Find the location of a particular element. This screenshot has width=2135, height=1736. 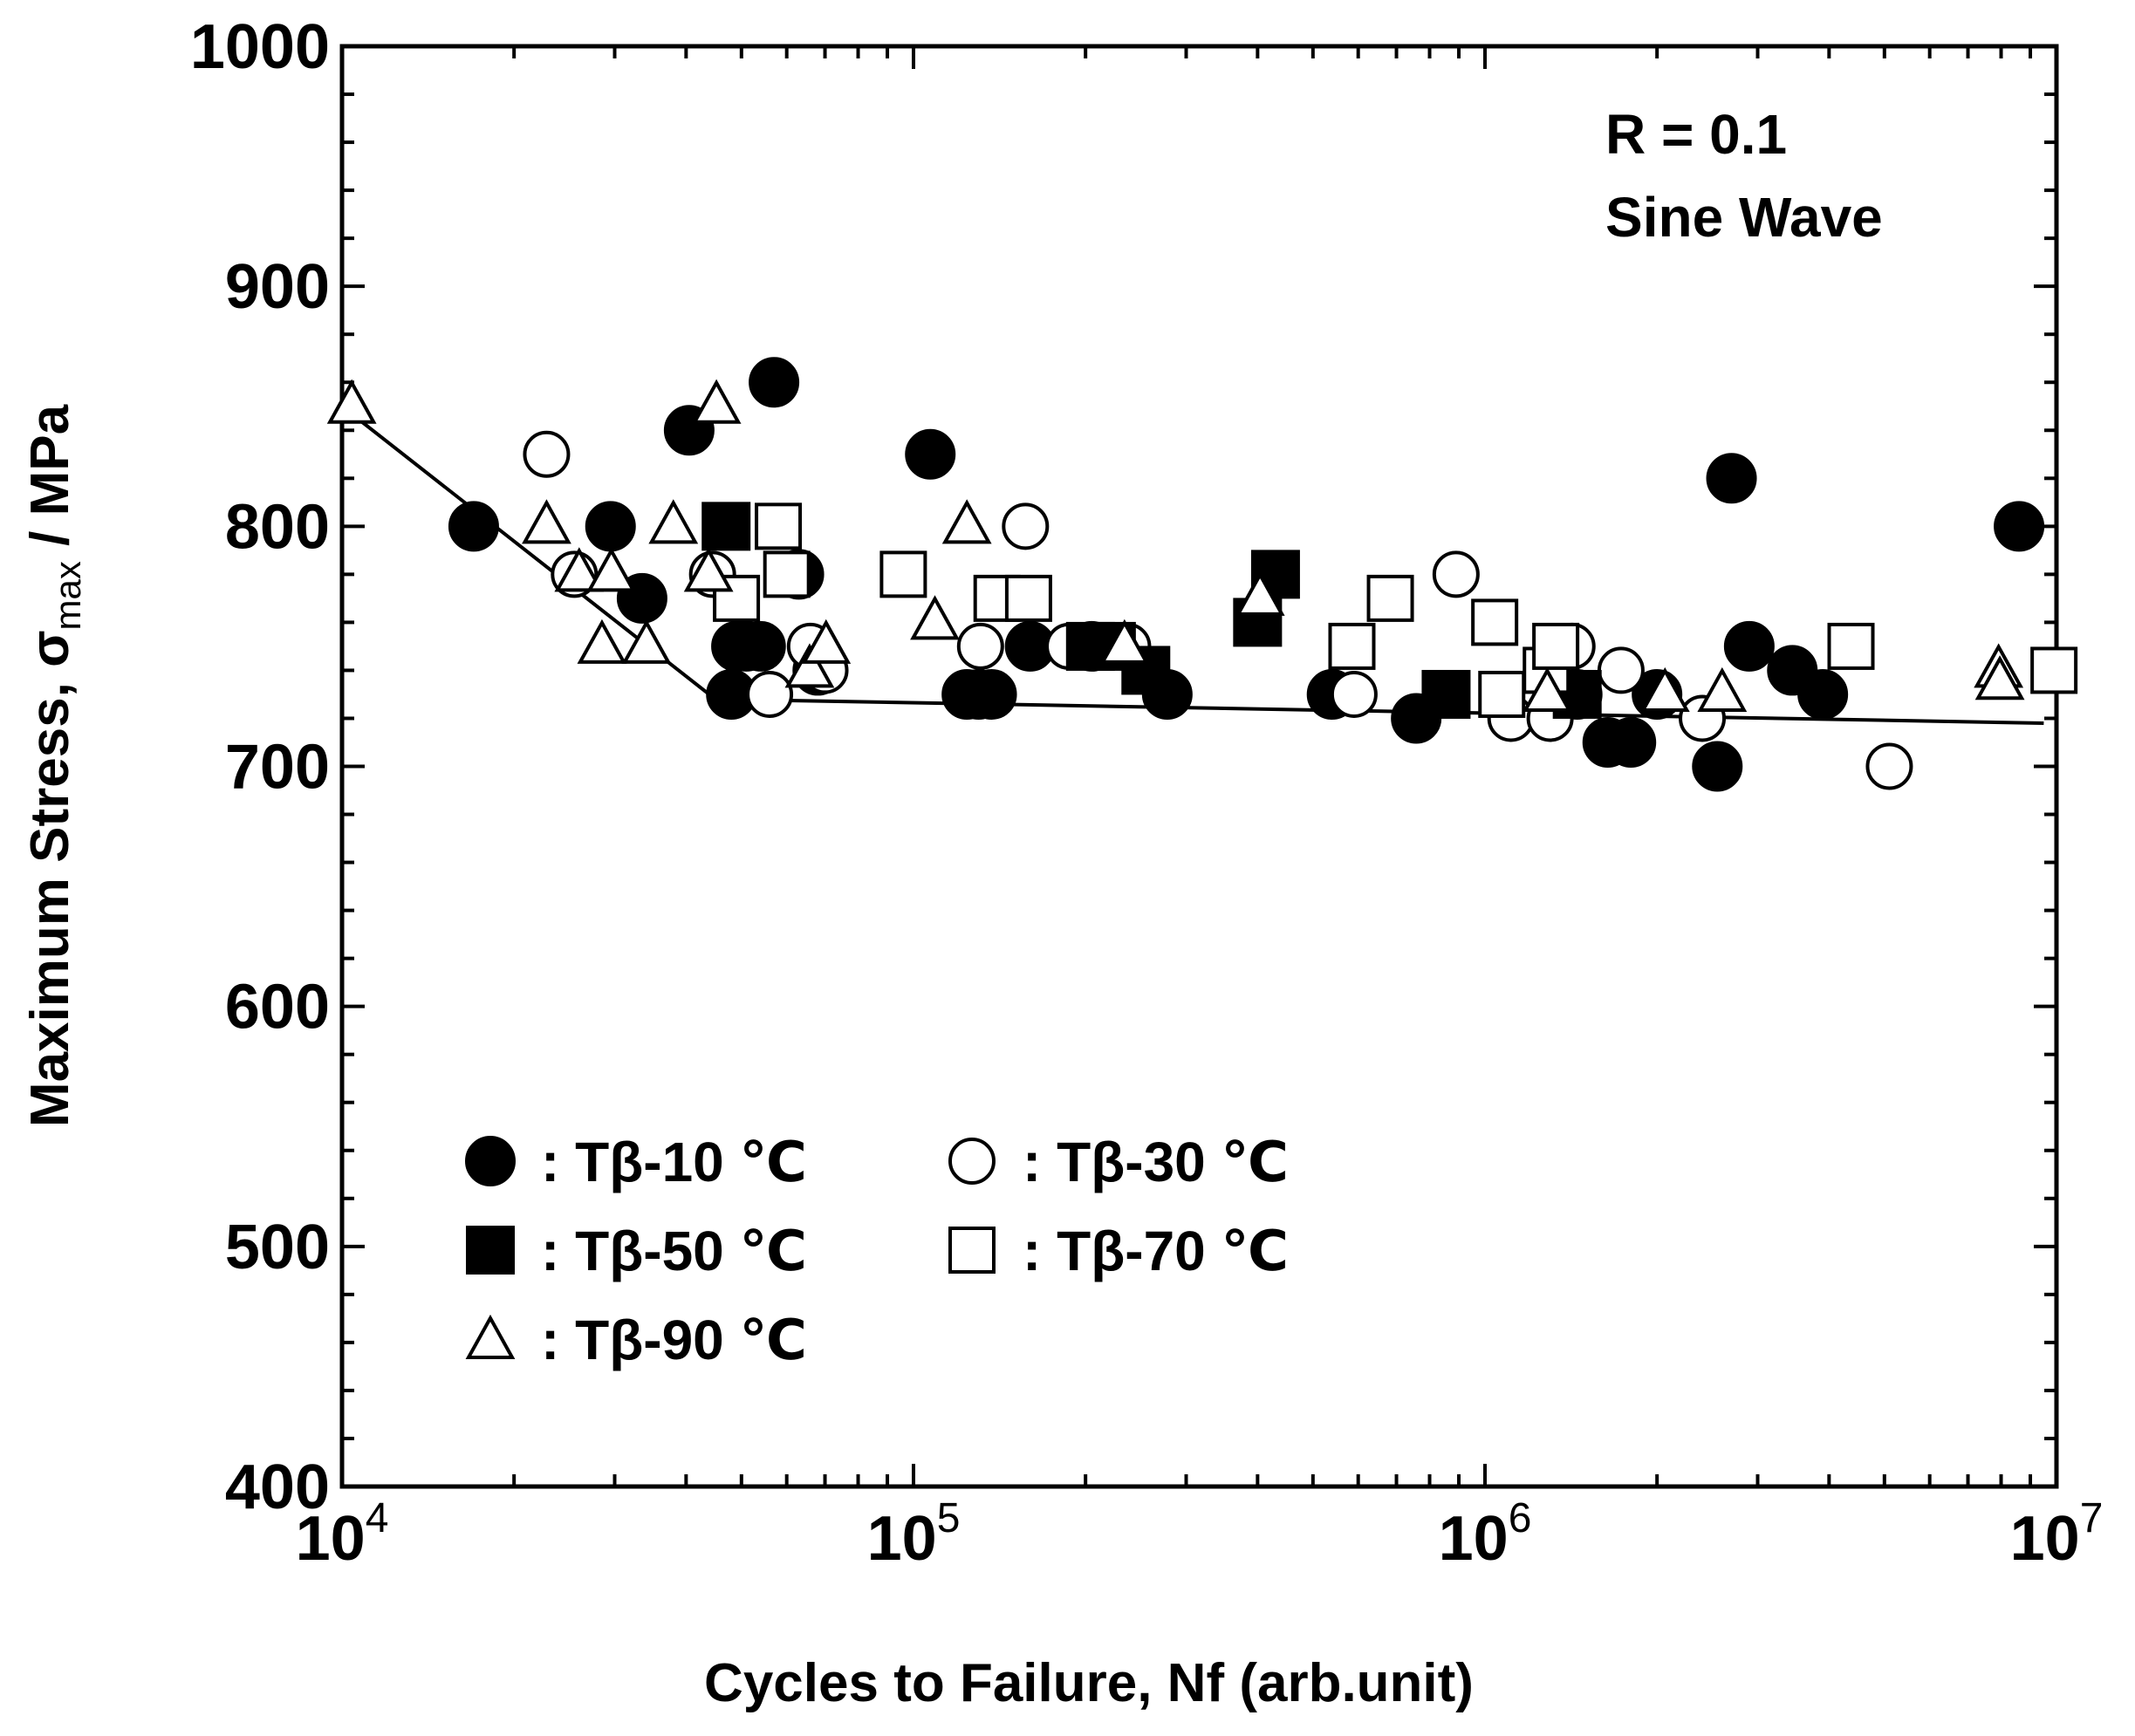

legend-entry-tb50: : Tβ-50 ℃ is located at coordinates (636, 1251).